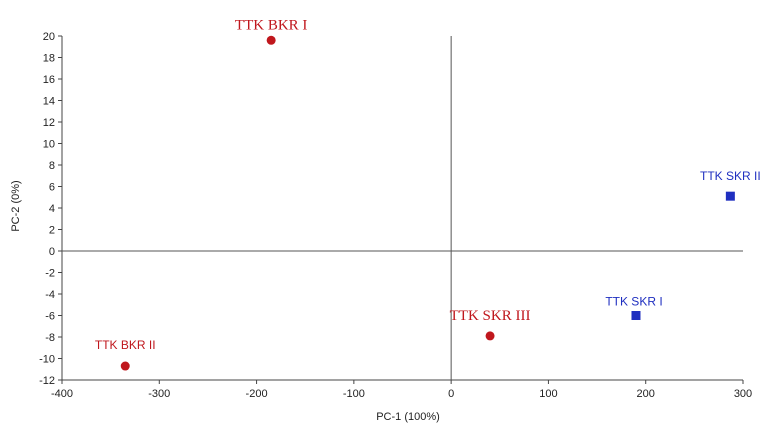 Image resolution: width=774 pixels, height=434 pixels. Describe the element at coordinates (125, 345) in the screenshot. I see `point-label: TTK BKR II` at that location.